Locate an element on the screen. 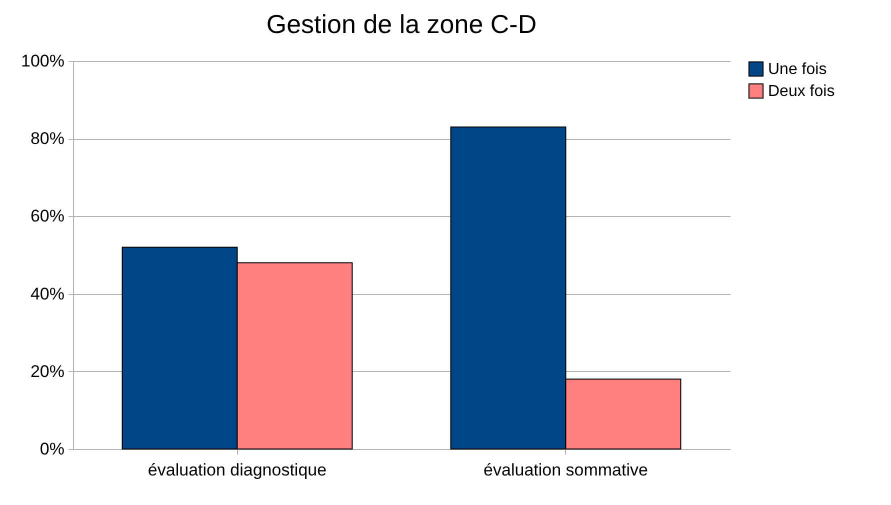 This screenshot has width=891, height=505. y-tick-label: 0% is located at coordinates (52, 449).